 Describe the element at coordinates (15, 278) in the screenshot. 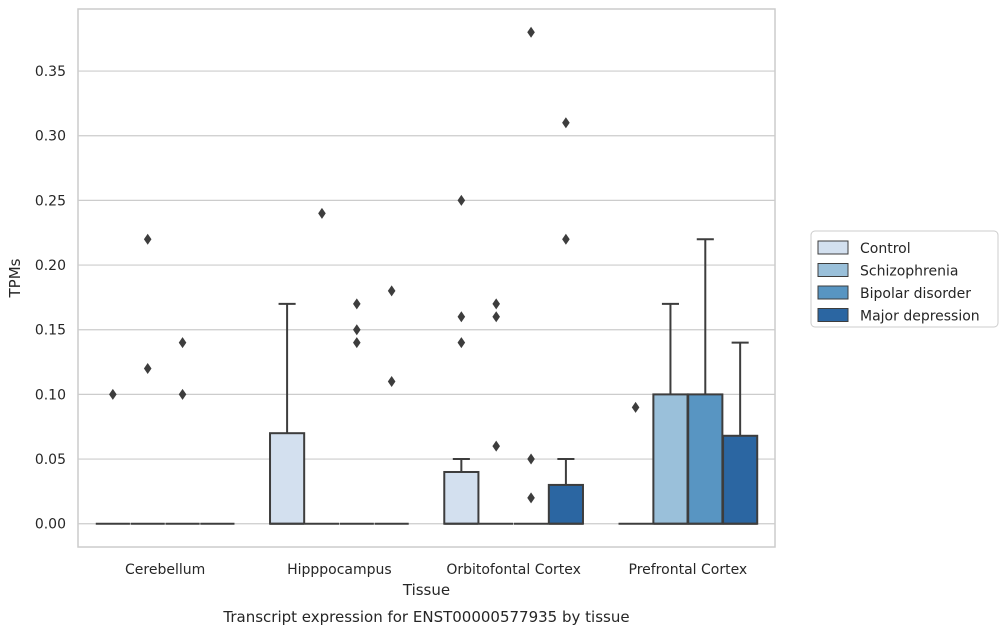

I see `y-axis-title: TPMs` at that location.